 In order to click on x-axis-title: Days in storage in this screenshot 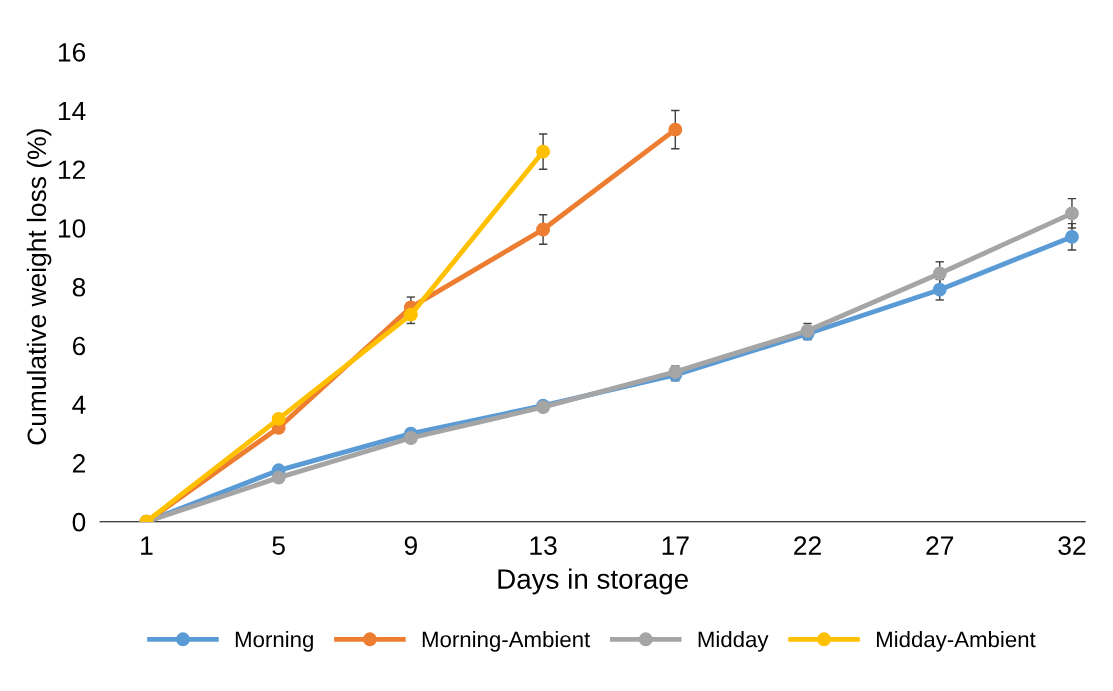, I will do `click(593, 581)`.